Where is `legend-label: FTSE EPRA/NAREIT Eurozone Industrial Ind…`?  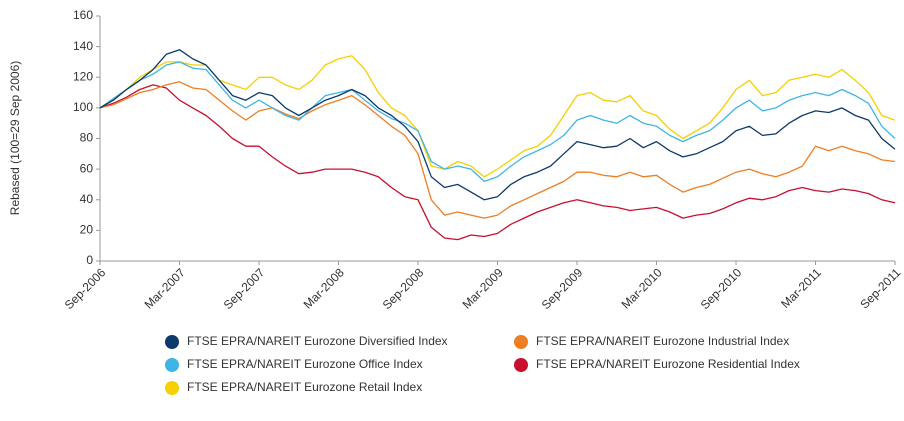 legend-label: FTSE EPRA/NAREIT Eurozone Industrial Ind… is located at coordinates (662, 341).